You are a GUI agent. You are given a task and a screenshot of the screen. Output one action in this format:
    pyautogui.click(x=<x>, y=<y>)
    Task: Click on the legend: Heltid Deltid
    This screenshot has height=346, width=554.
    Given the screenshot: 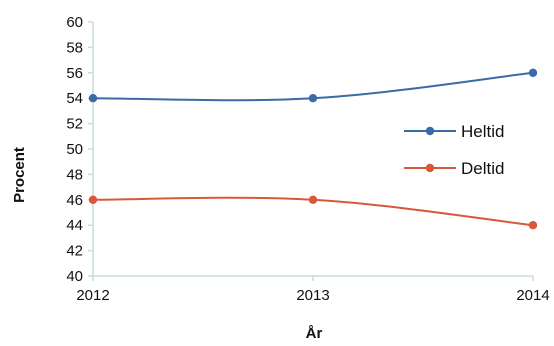 What is the action you would take?
    pyautogui.click(x=454, y=150)
    